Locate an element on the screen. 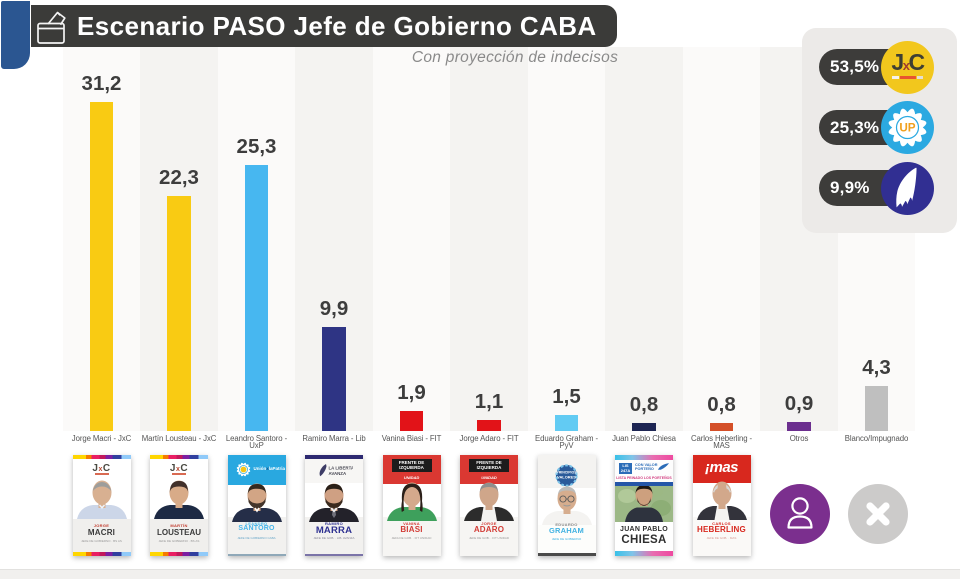 The width and height of the screenshot is (960, 579). svg-text: AVANZA is located at coordinates (338, 473).